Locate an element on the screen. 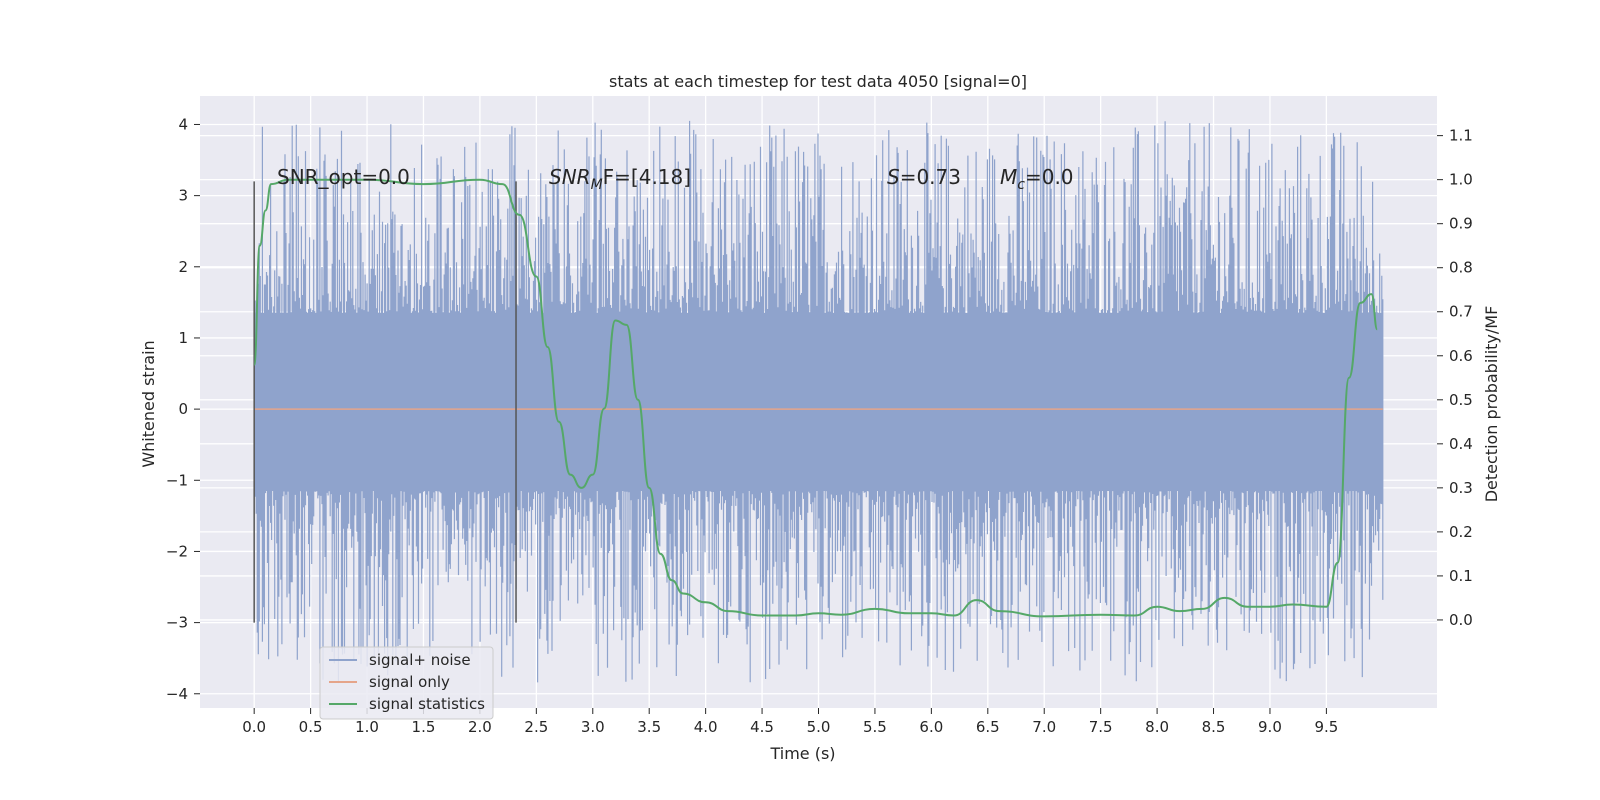  y-right-tick-label-5: 0.6 is located at coordinates (1461, 356).